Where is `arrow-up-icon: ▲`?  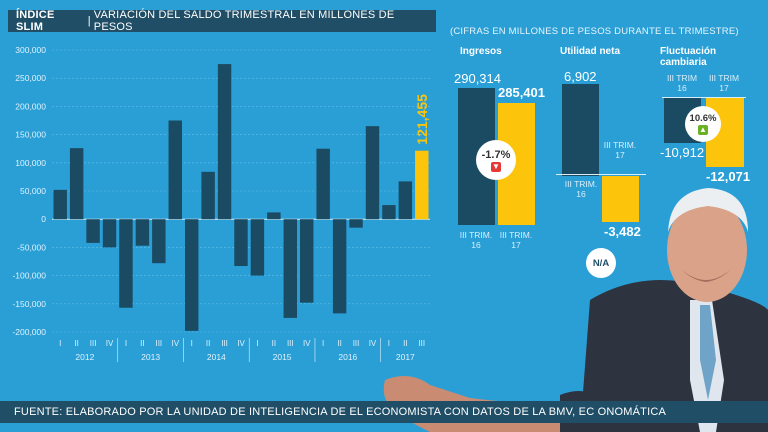
arrow-up-icon: ▲ is located at coordinates (703, 130).